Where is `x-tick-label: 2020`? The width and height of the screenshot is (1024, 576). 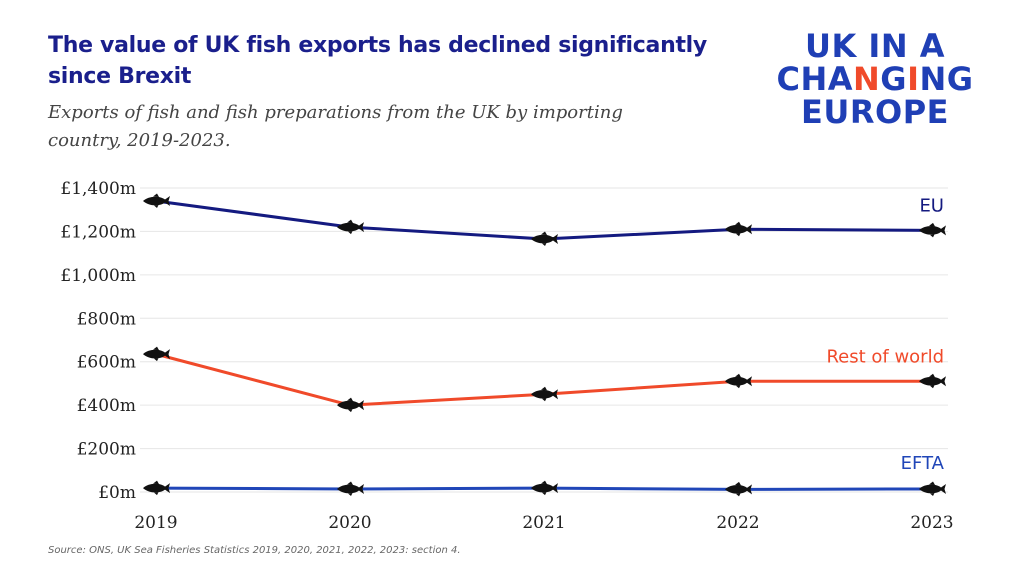 x-tick-label: 2020 is located at coordinates (349, 523).